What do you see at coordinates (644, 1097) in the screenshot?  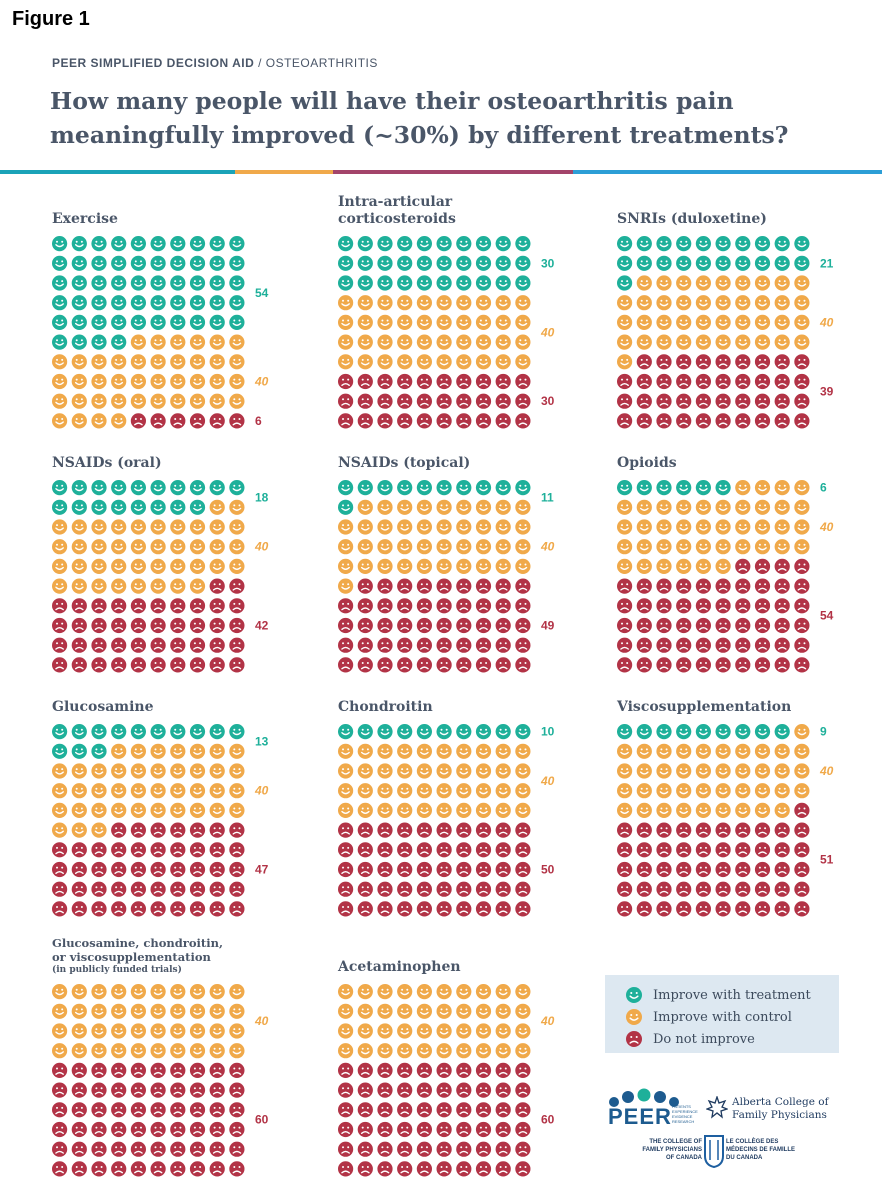 I see `peer-logo-icon` at bounding box center [644, 1097].